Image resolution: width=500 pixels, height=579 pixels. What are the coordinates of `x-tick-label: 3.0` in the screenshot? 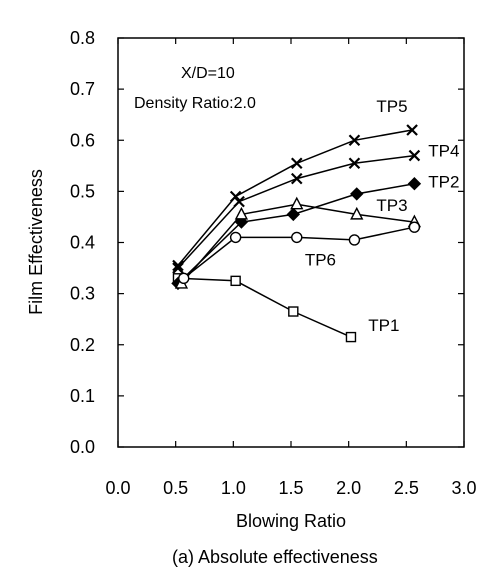 It's located at (463, 488).